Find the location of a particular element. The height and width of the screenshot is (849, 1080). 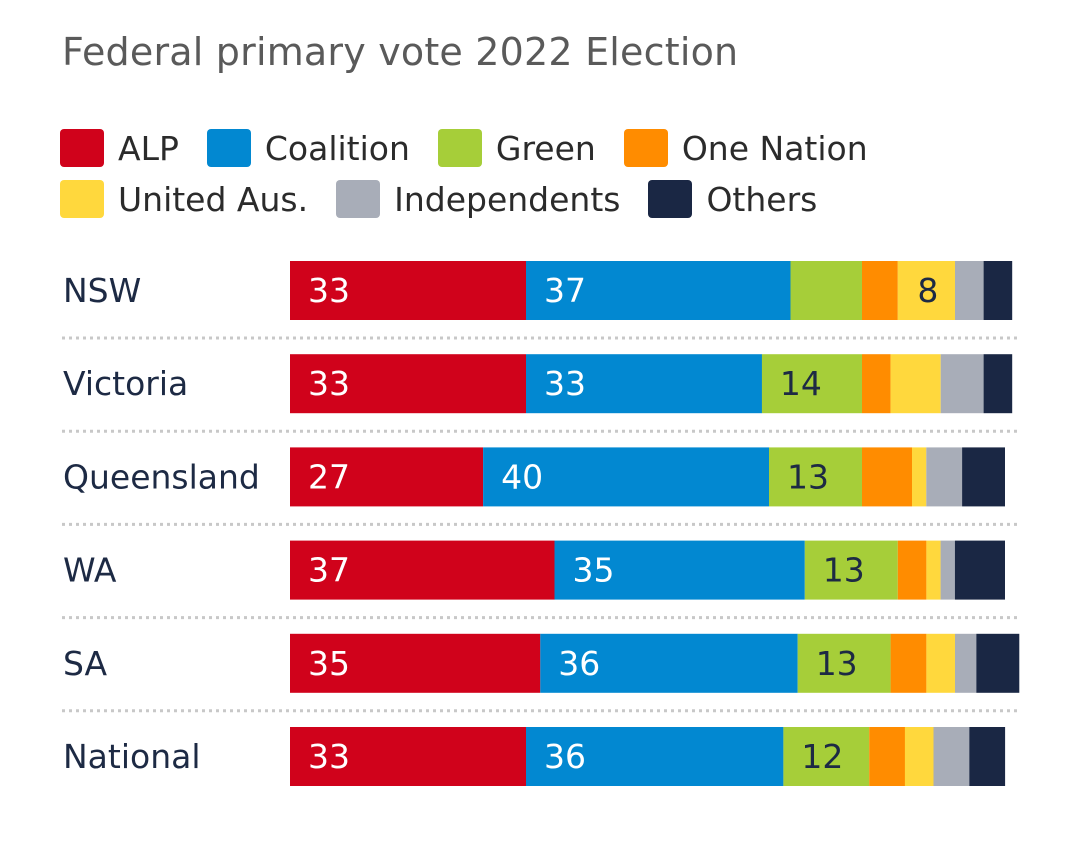

bar-segment-nsw-united-aus is located at coordinates (926, 290).